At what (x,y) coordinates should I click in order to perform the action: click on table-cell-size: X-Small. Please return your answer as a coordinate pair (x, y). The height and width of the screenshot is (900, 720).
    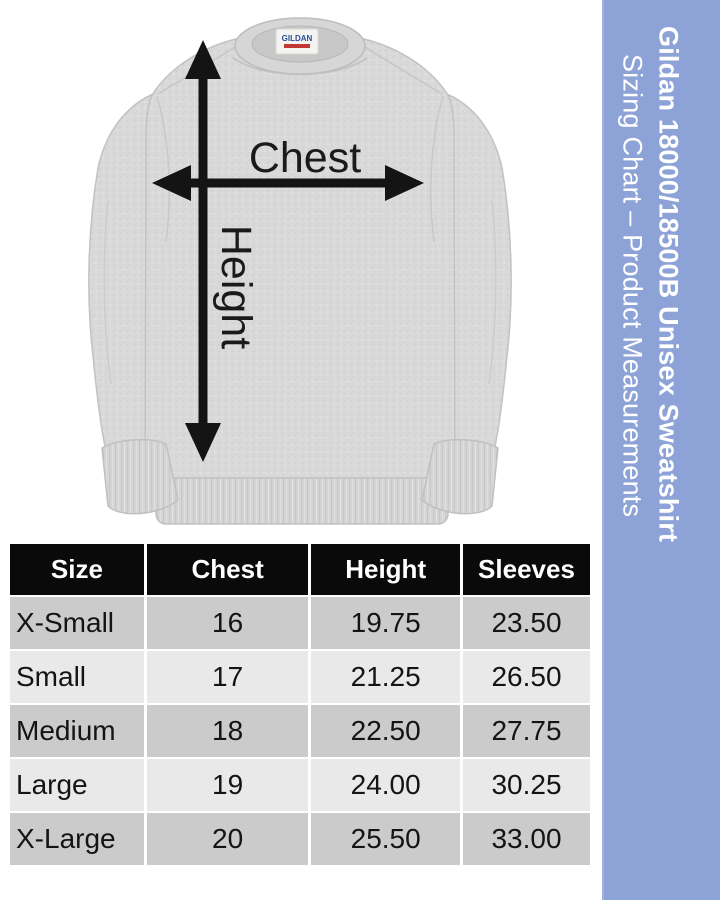
    Looking at the image, I should click on (77, 623).